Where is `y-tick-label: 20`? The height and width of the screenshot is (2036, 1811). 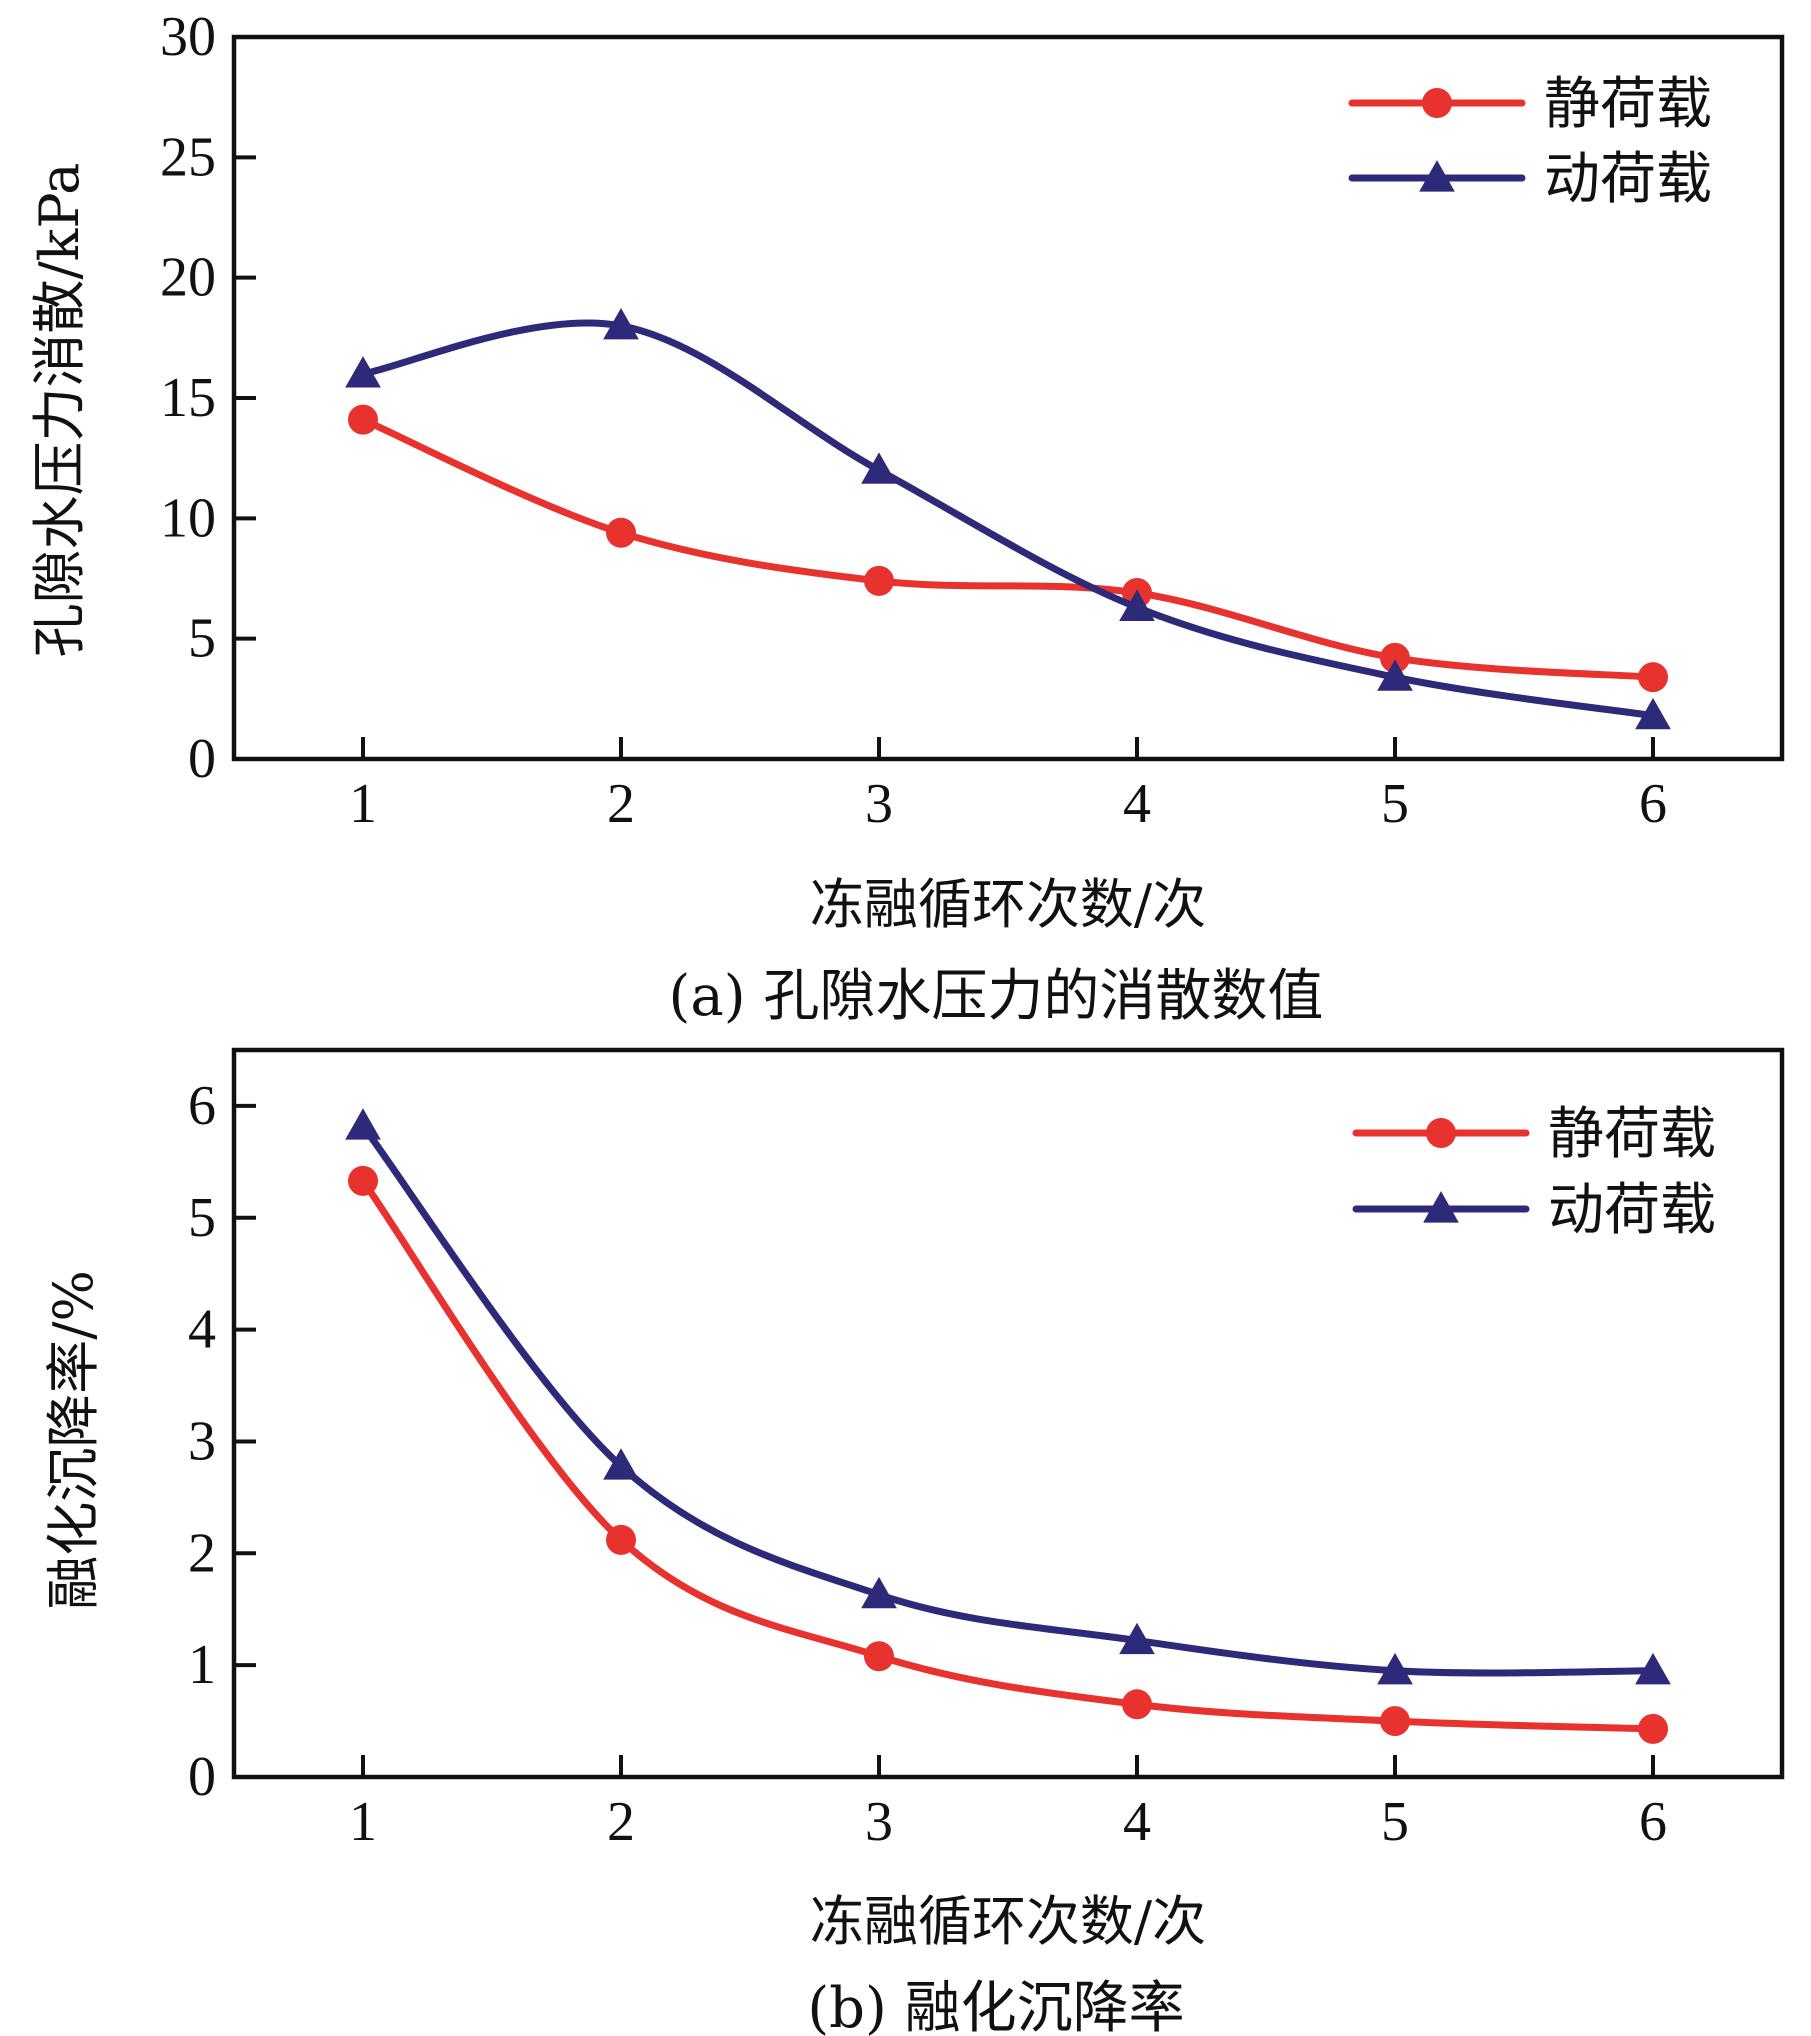
y-tick-label: 20 is located at coordinates (188, 278).